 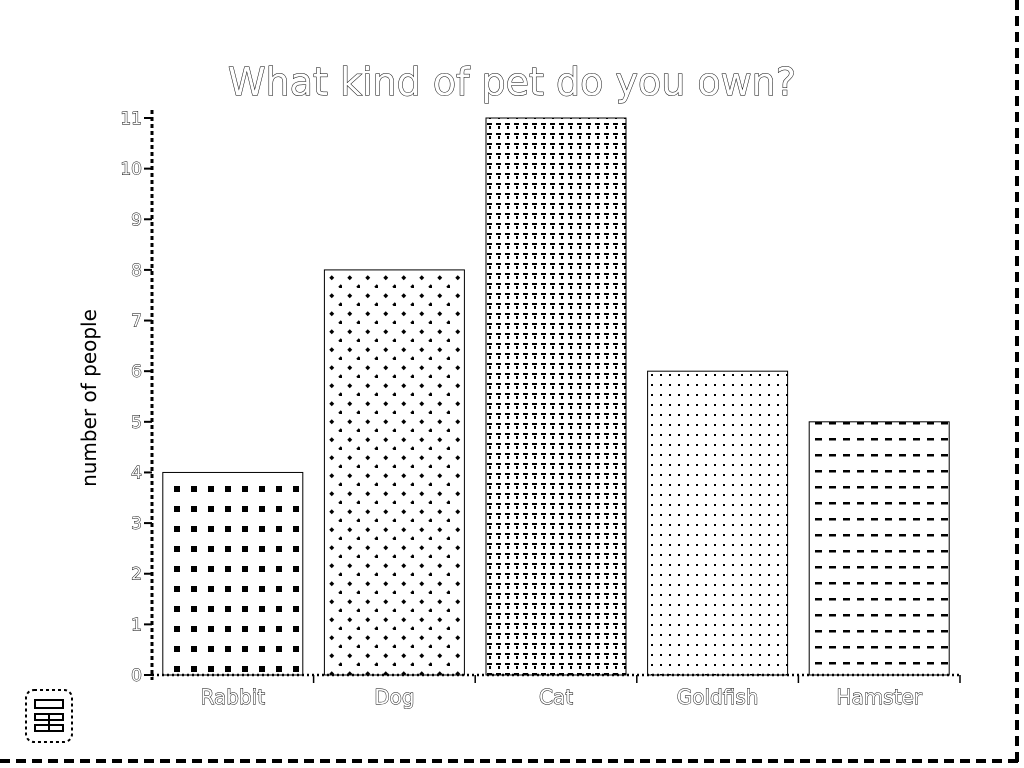 What do you see at coordinates (136, 423) in the screenshot?
I see `y-tick-label: 5` at bounding box center [136, 423].